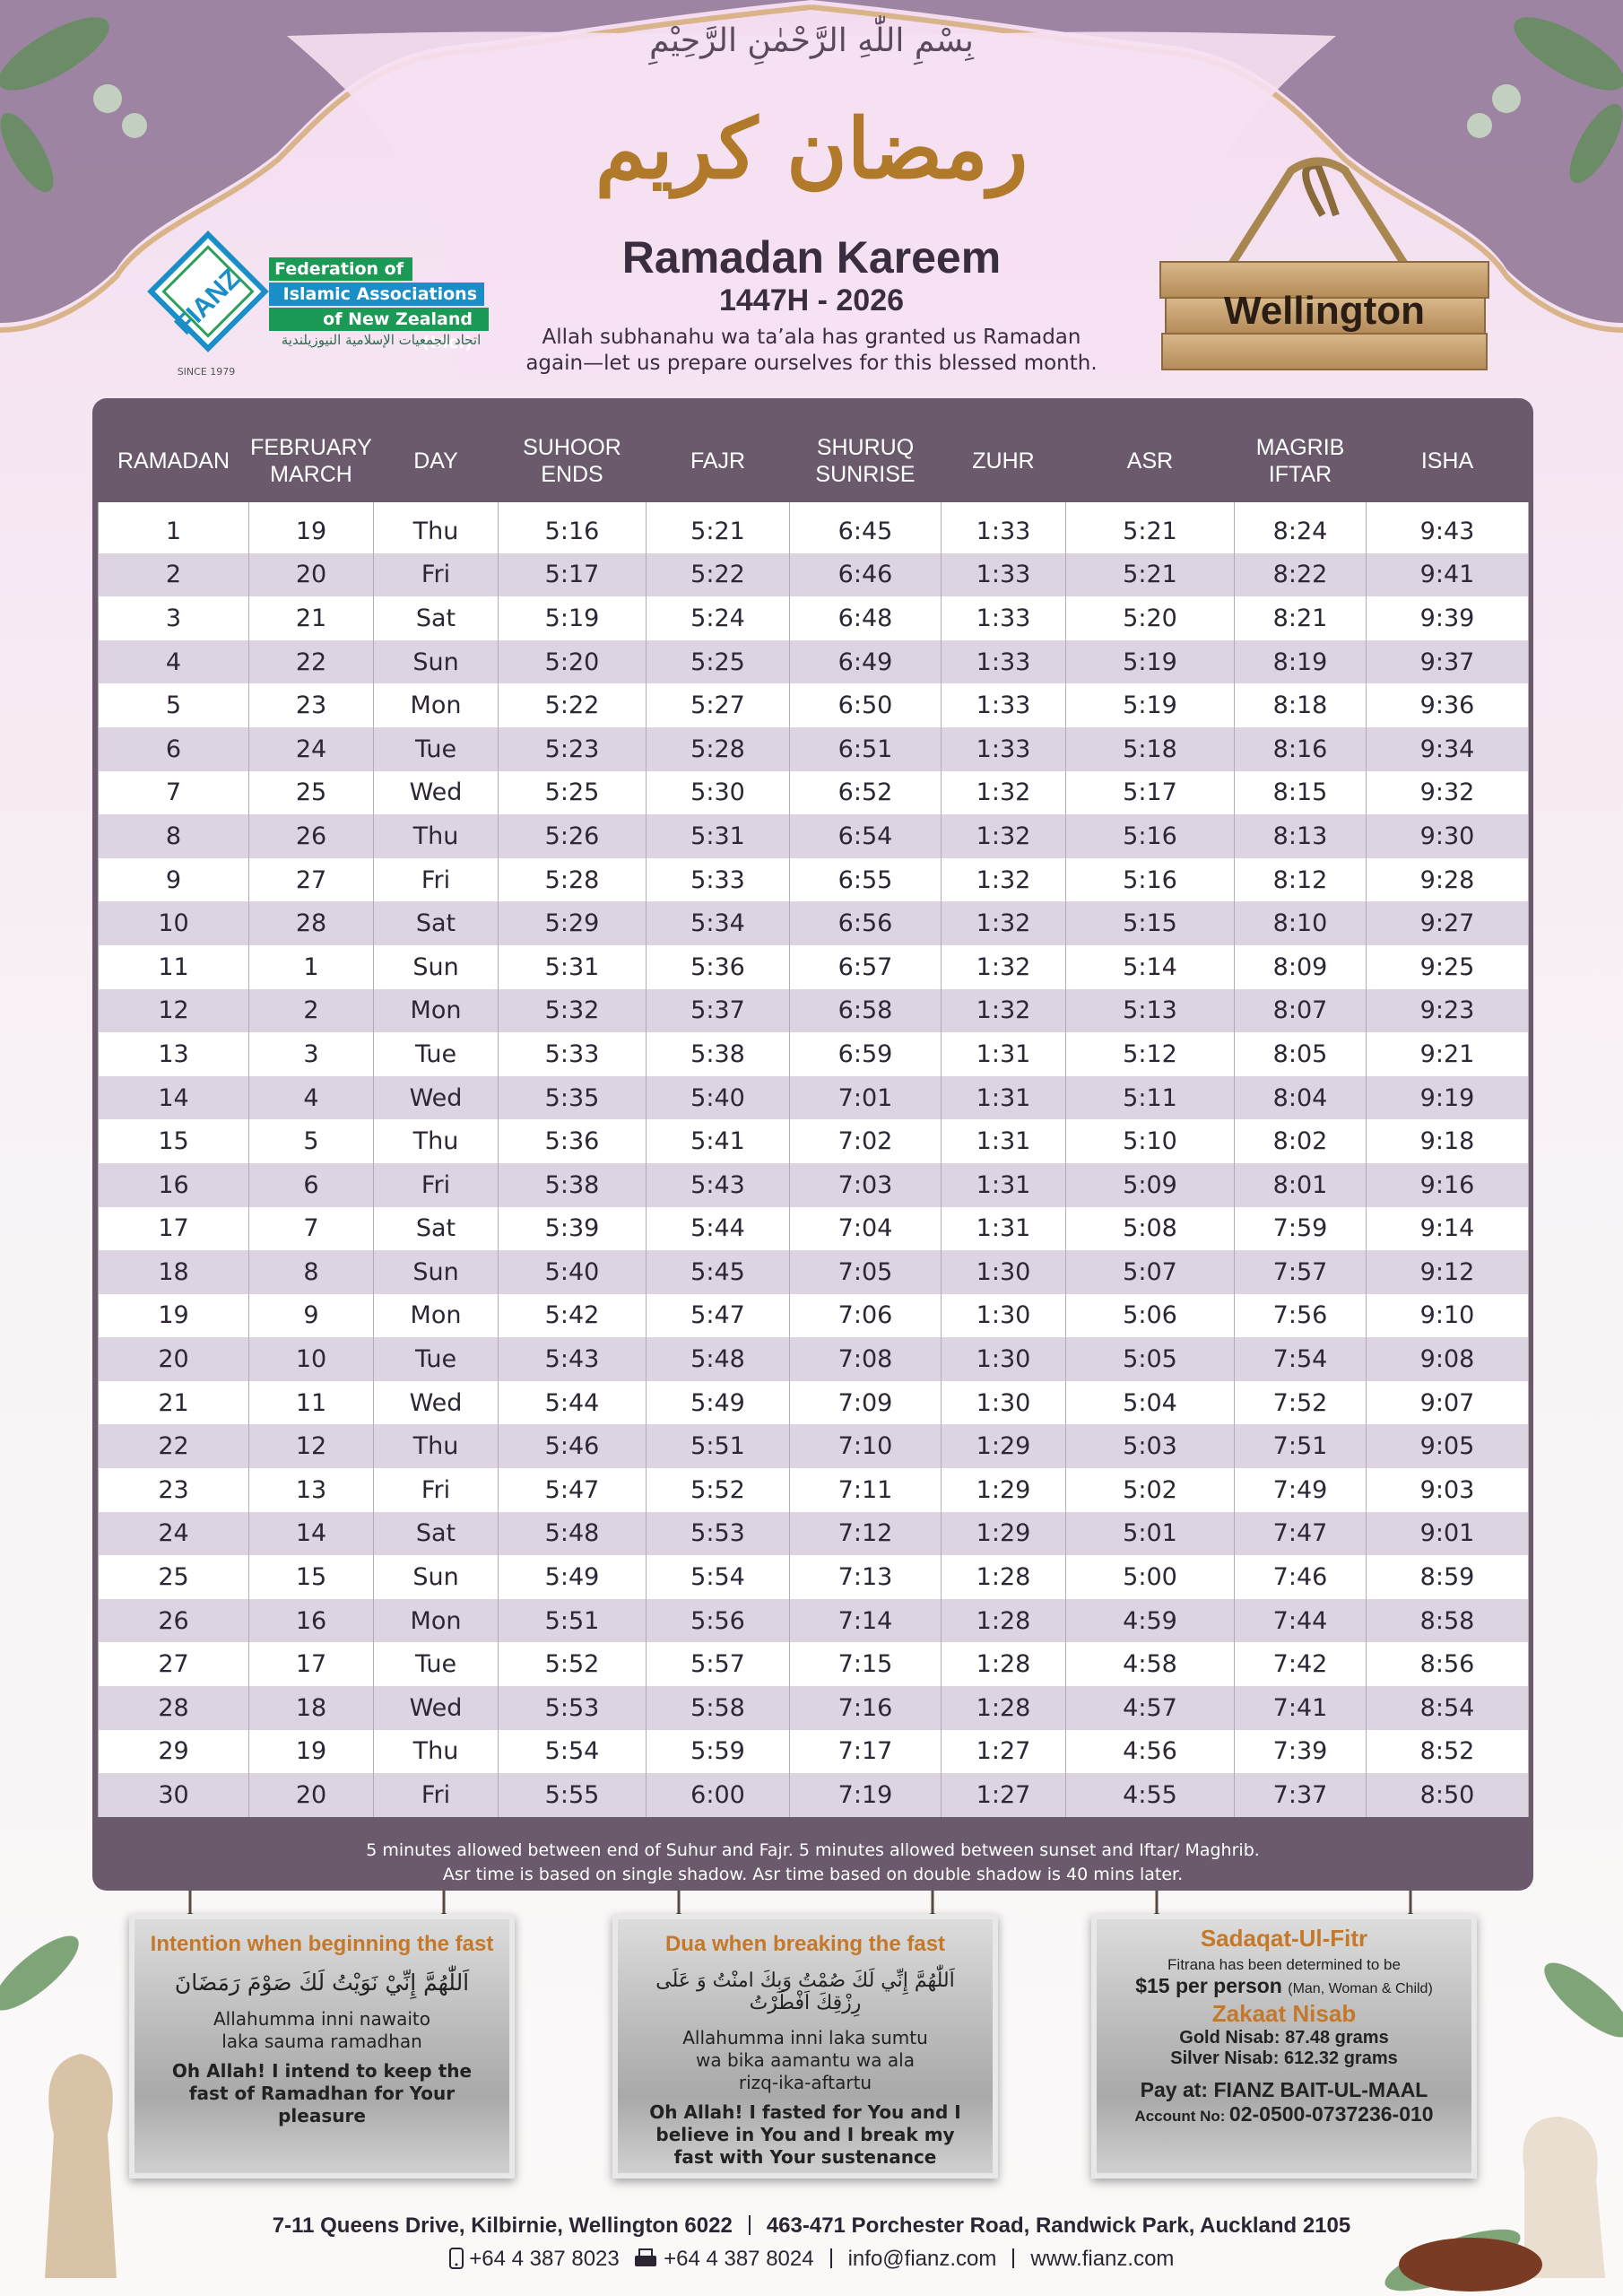 This screenshot has height=2296, width=1623. Describe the element at coordinates (865, 705) in the screenshot. I see `table-cell: 6:50` at that location.